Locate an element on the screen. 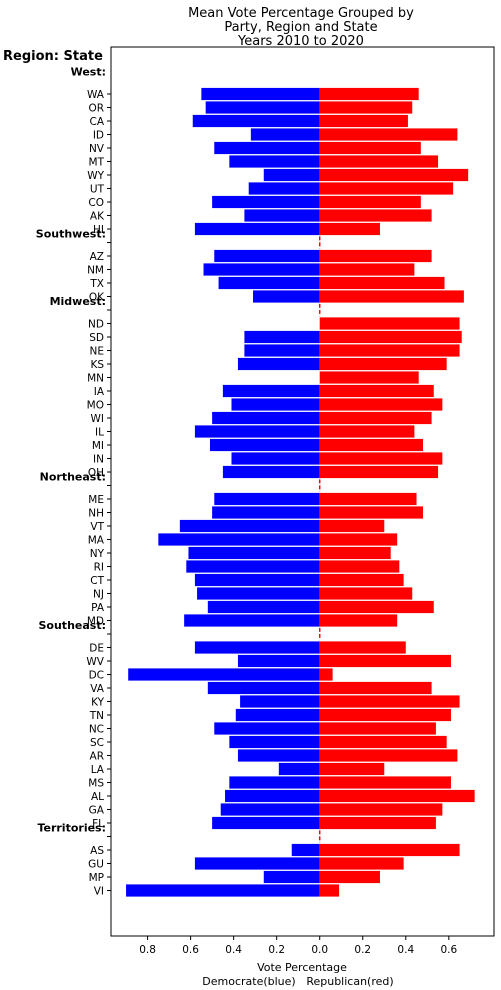  state-tick-label: ID is located at coordinates (98, 136).